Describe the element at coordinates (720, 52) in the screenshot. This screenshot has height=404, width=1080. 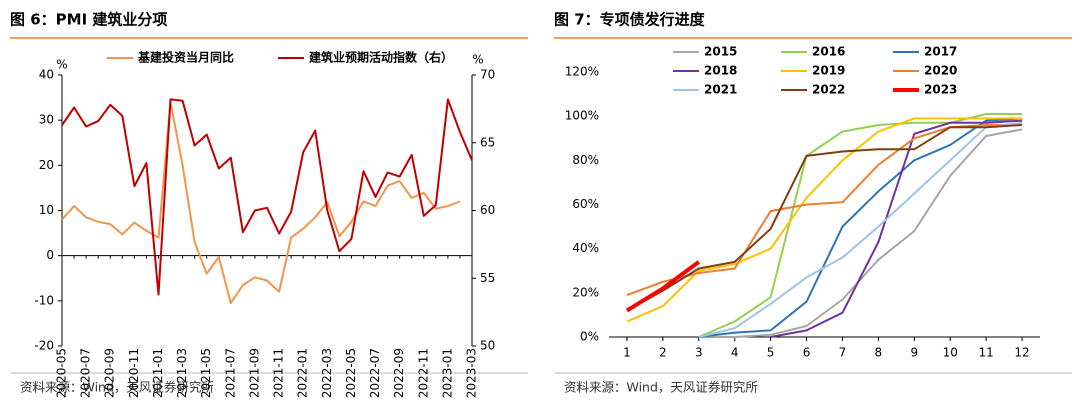
I see `legend-label: 2015` at that location.